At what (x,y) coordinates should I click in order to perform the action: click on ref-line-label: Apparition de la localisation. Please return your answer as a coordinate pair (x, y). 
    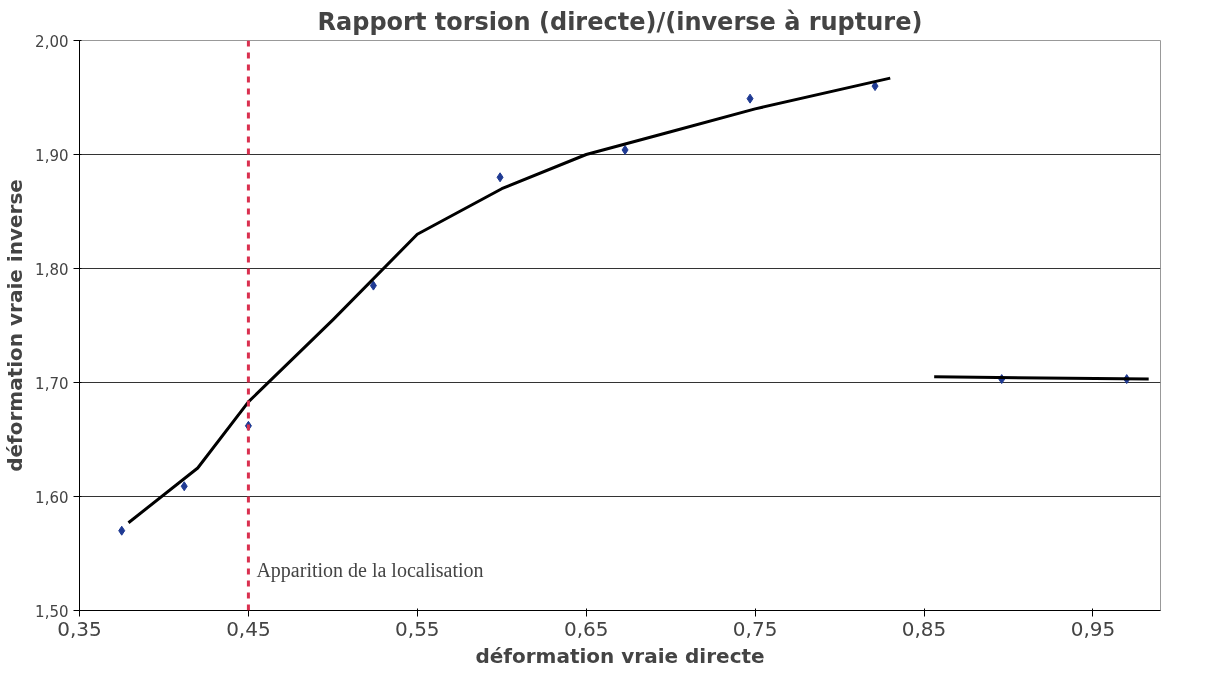
    Looking at the image, I should click on (370, 570).